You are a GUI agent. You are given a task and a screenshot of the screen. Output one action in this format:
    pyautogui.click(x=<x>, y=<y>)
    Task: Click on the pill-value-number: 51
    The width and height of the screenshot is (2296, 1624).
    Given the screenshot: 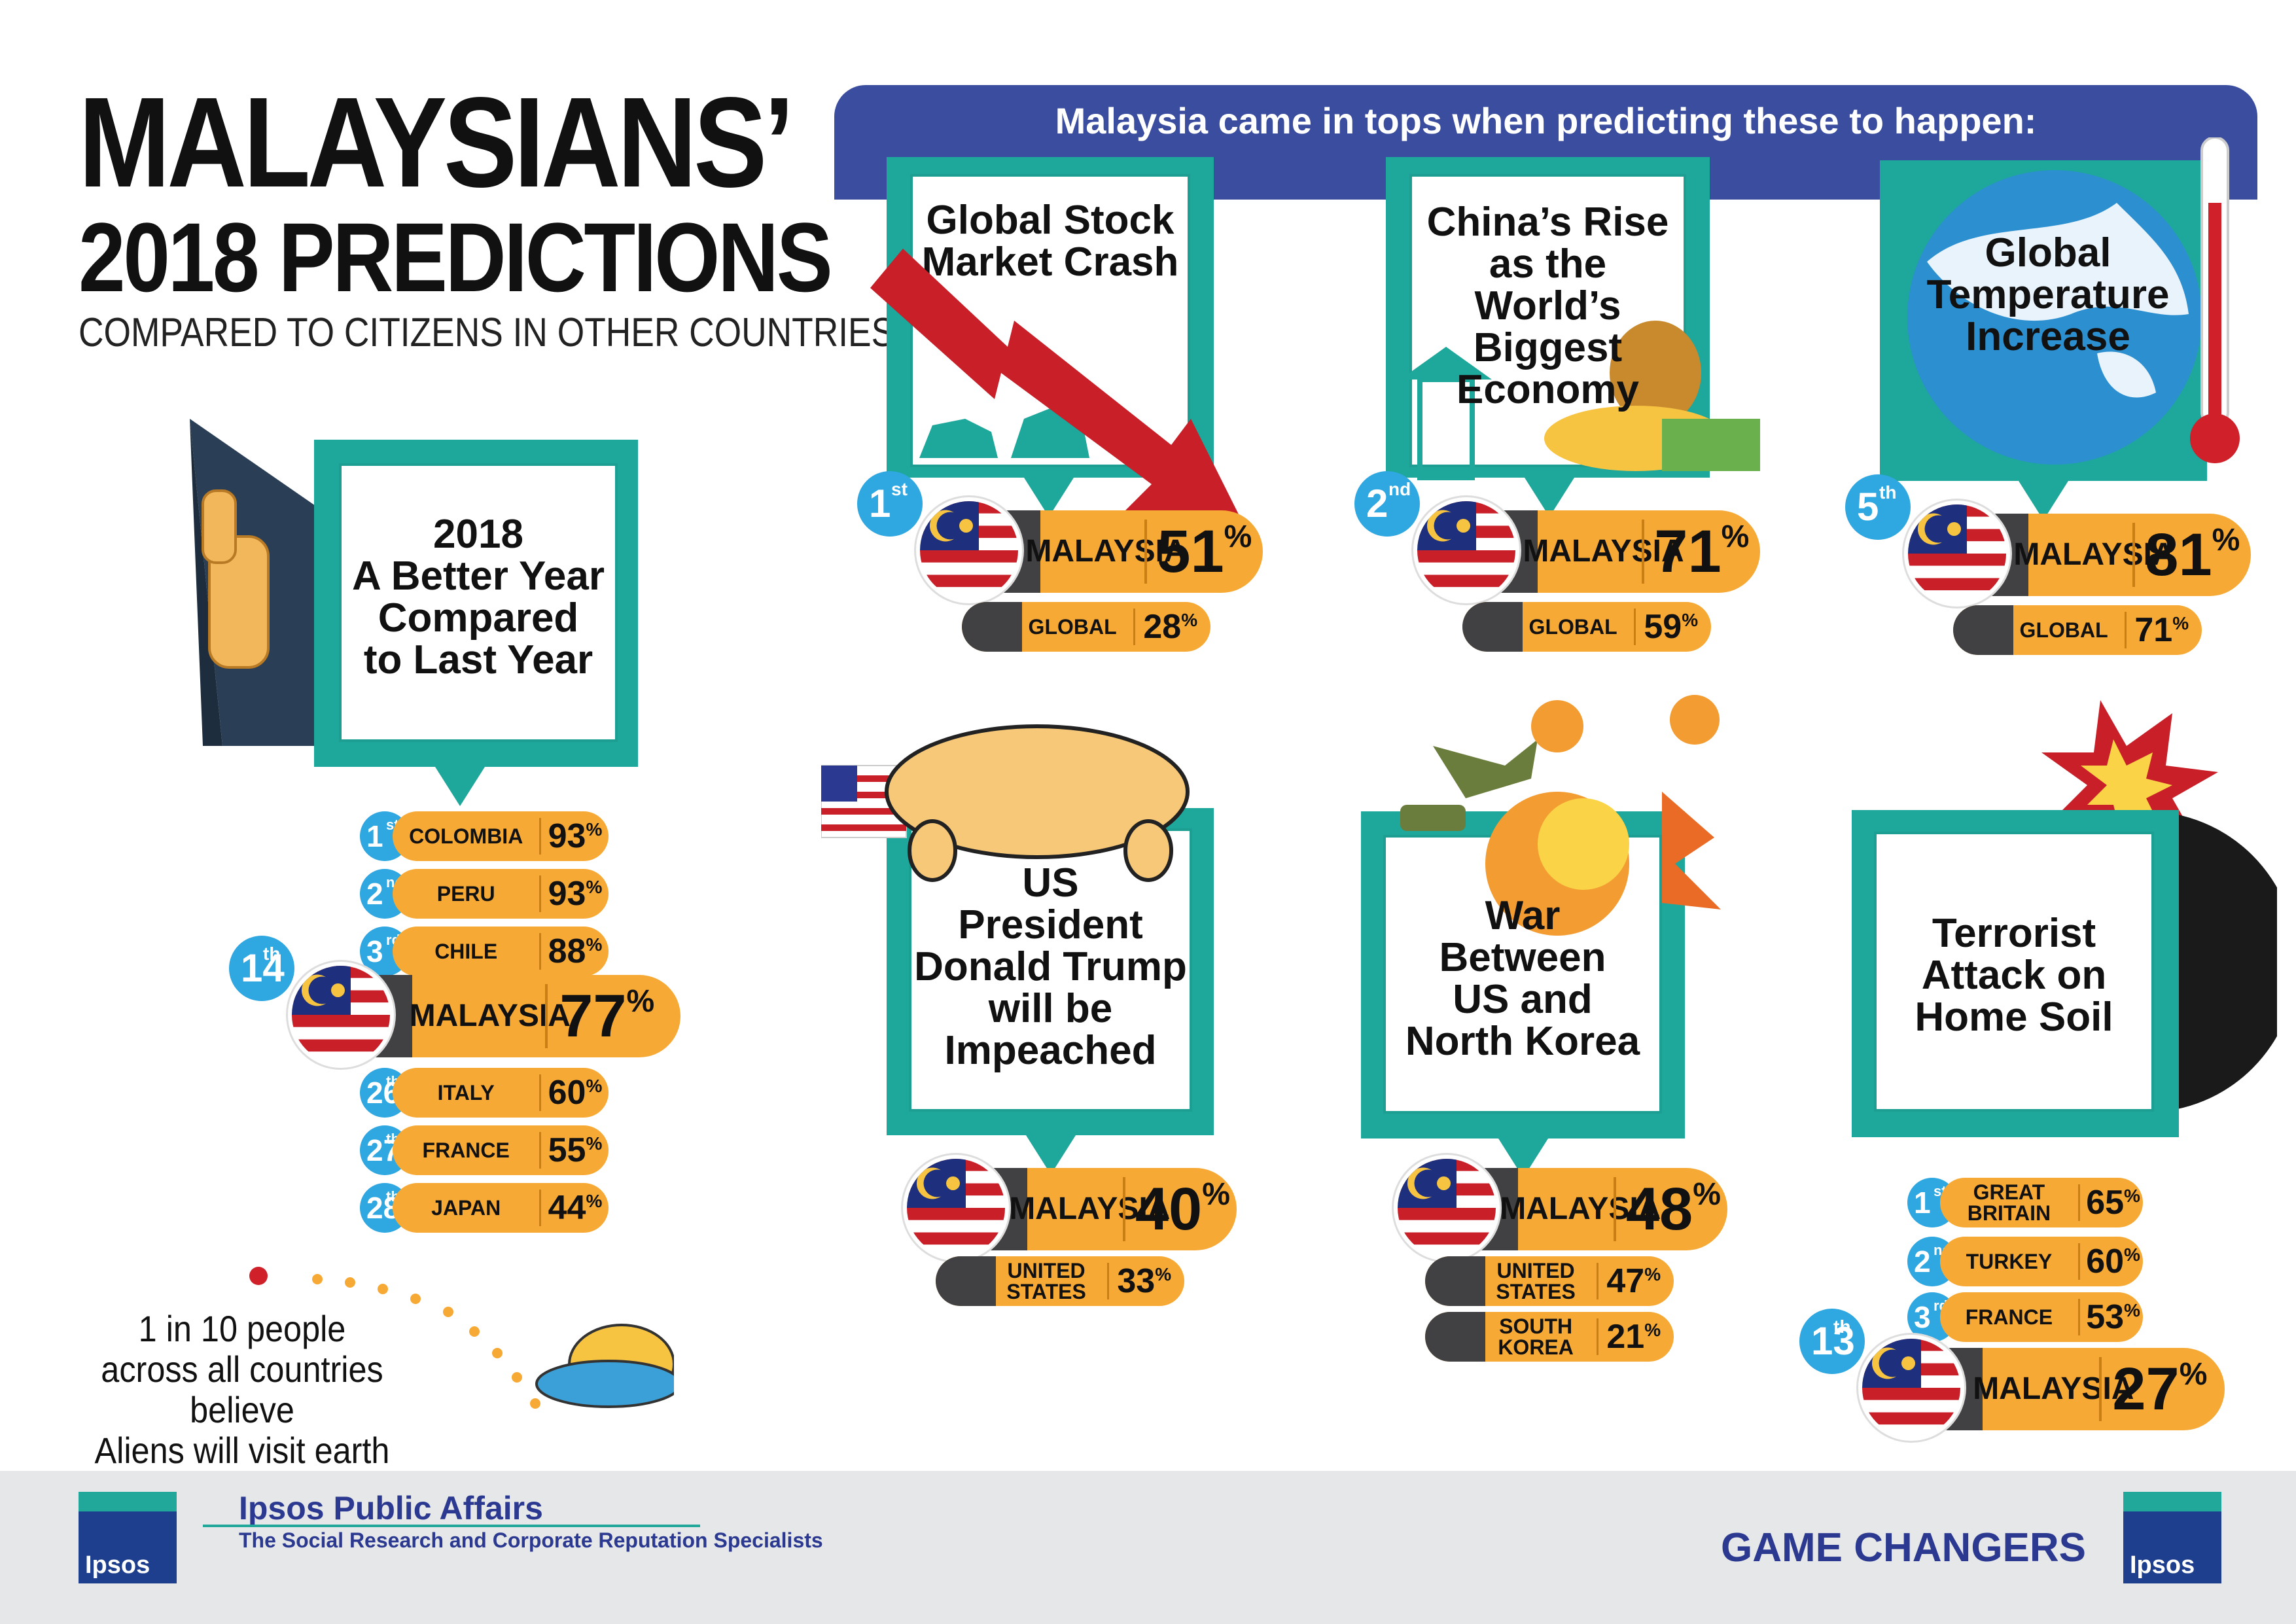 What is the action you would take?
    pyautogui.click(x=1190, y=551)
    